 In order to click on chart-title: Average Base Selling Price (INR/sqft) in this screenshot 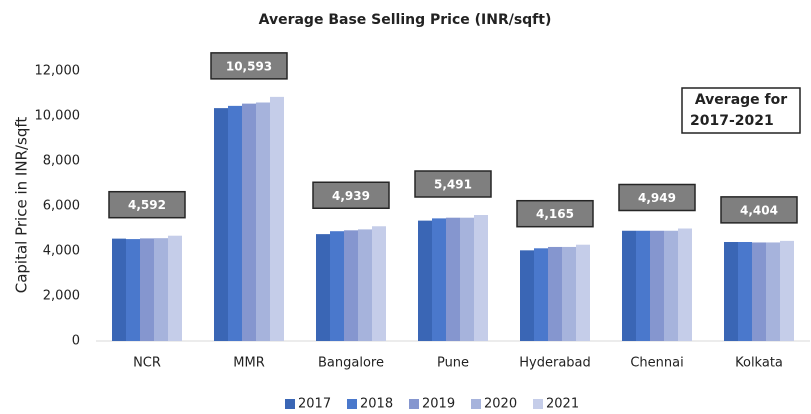, I will do `click(405, 20)`.